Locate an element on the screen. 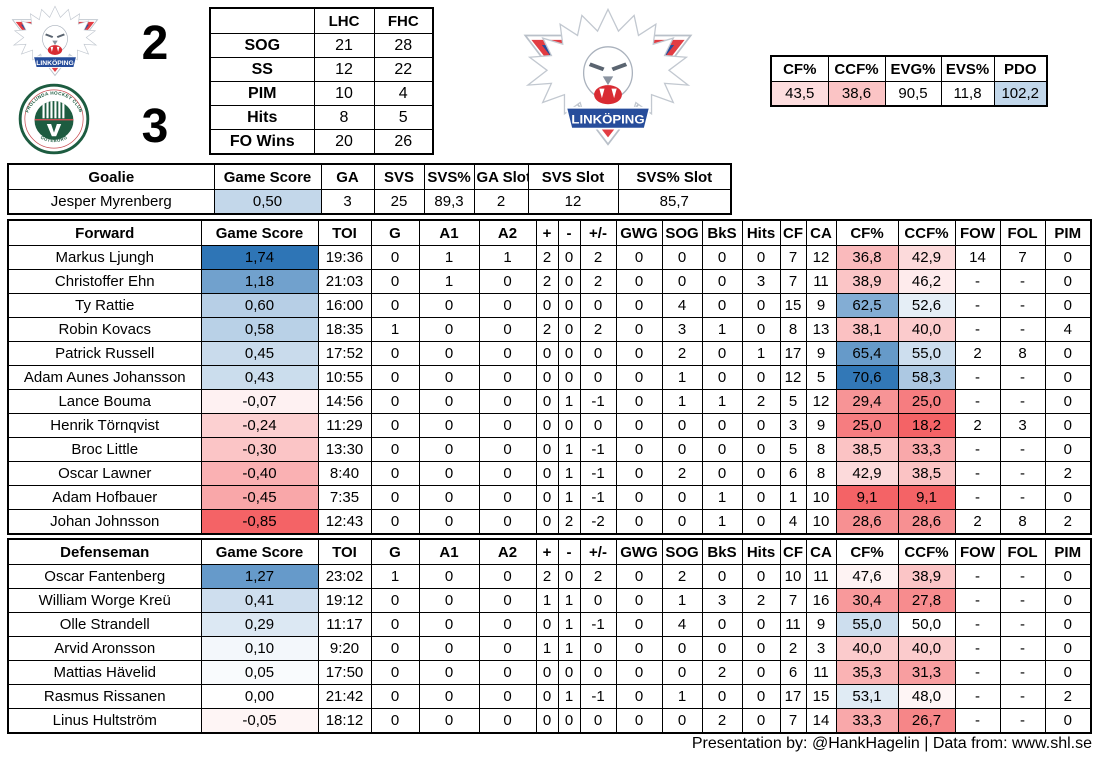  stat-cell: 20 is located at coordinates (344, 142).